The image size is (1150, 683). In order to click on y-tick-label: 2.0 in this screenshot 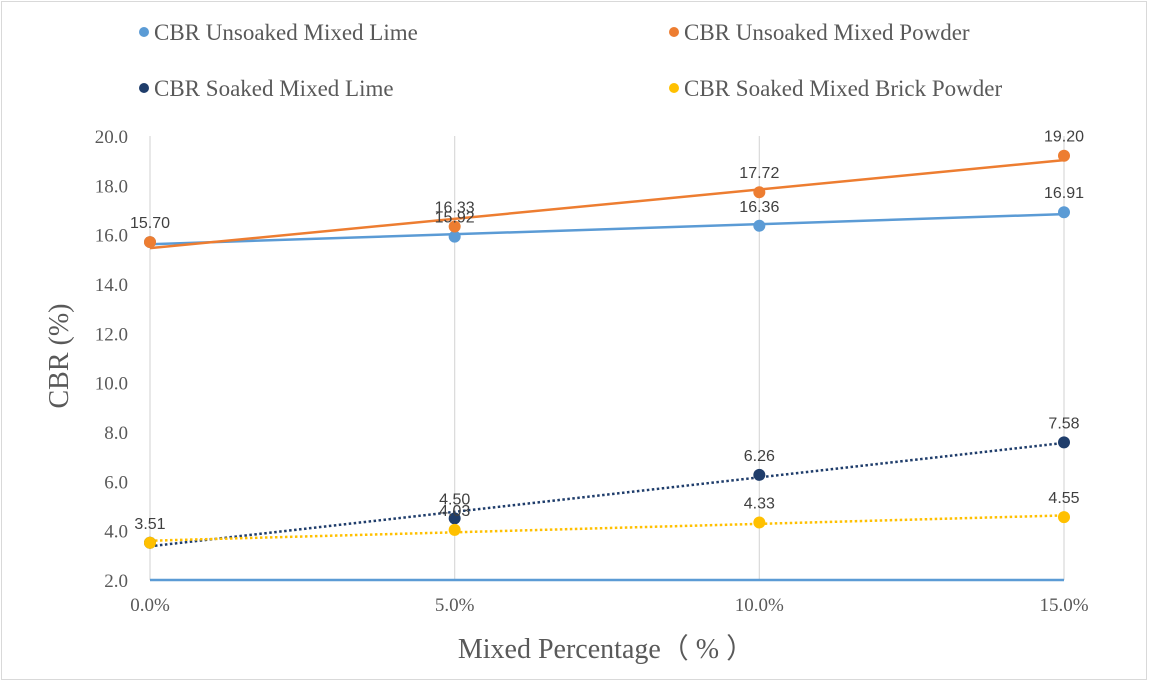, I will do `click(116, 581)`.